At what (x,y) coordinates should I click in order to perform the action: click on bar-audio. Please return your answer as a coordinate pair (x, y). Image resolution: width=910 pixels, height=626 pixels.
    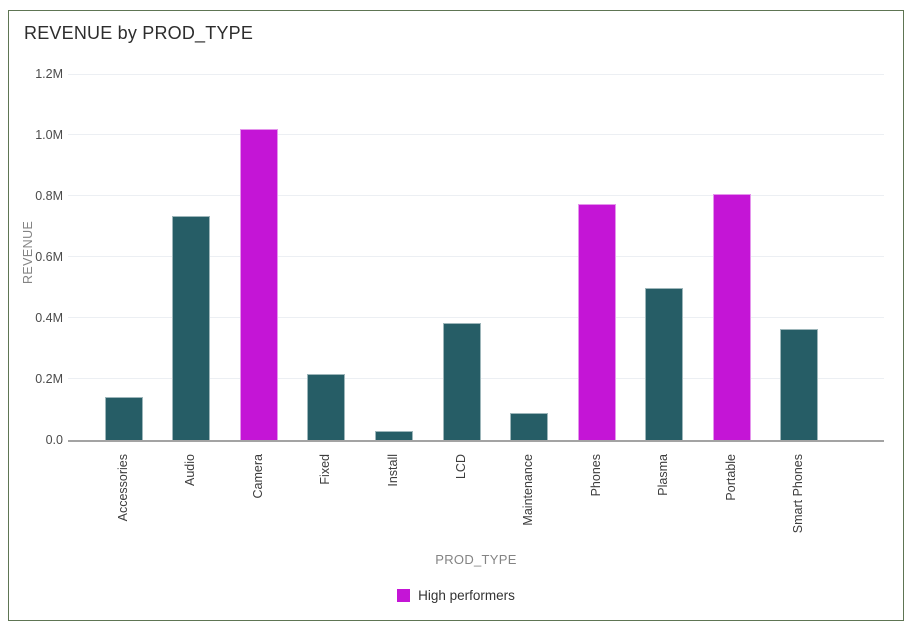
    Looking at the image, I should click on (191, 327).